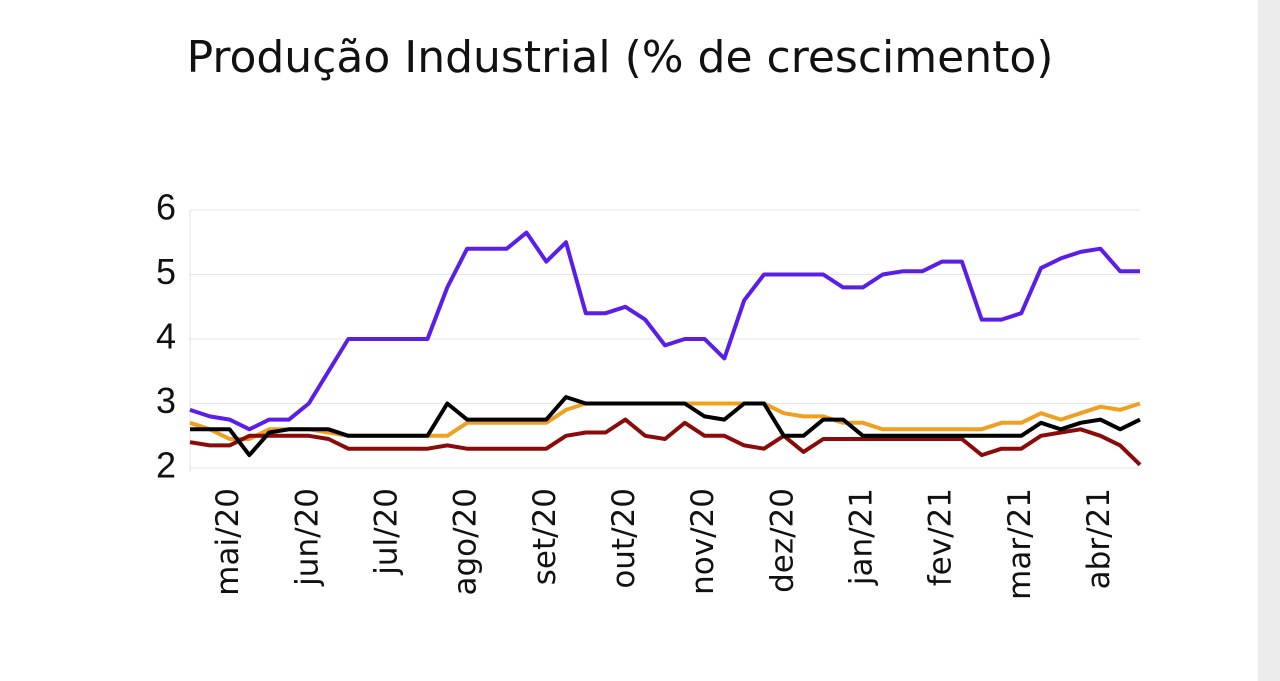 The image size is (1280, 681). Describe the element at coordinates (624, 538) in the screenshot. I see `x-tick-label: out/20` at that location.